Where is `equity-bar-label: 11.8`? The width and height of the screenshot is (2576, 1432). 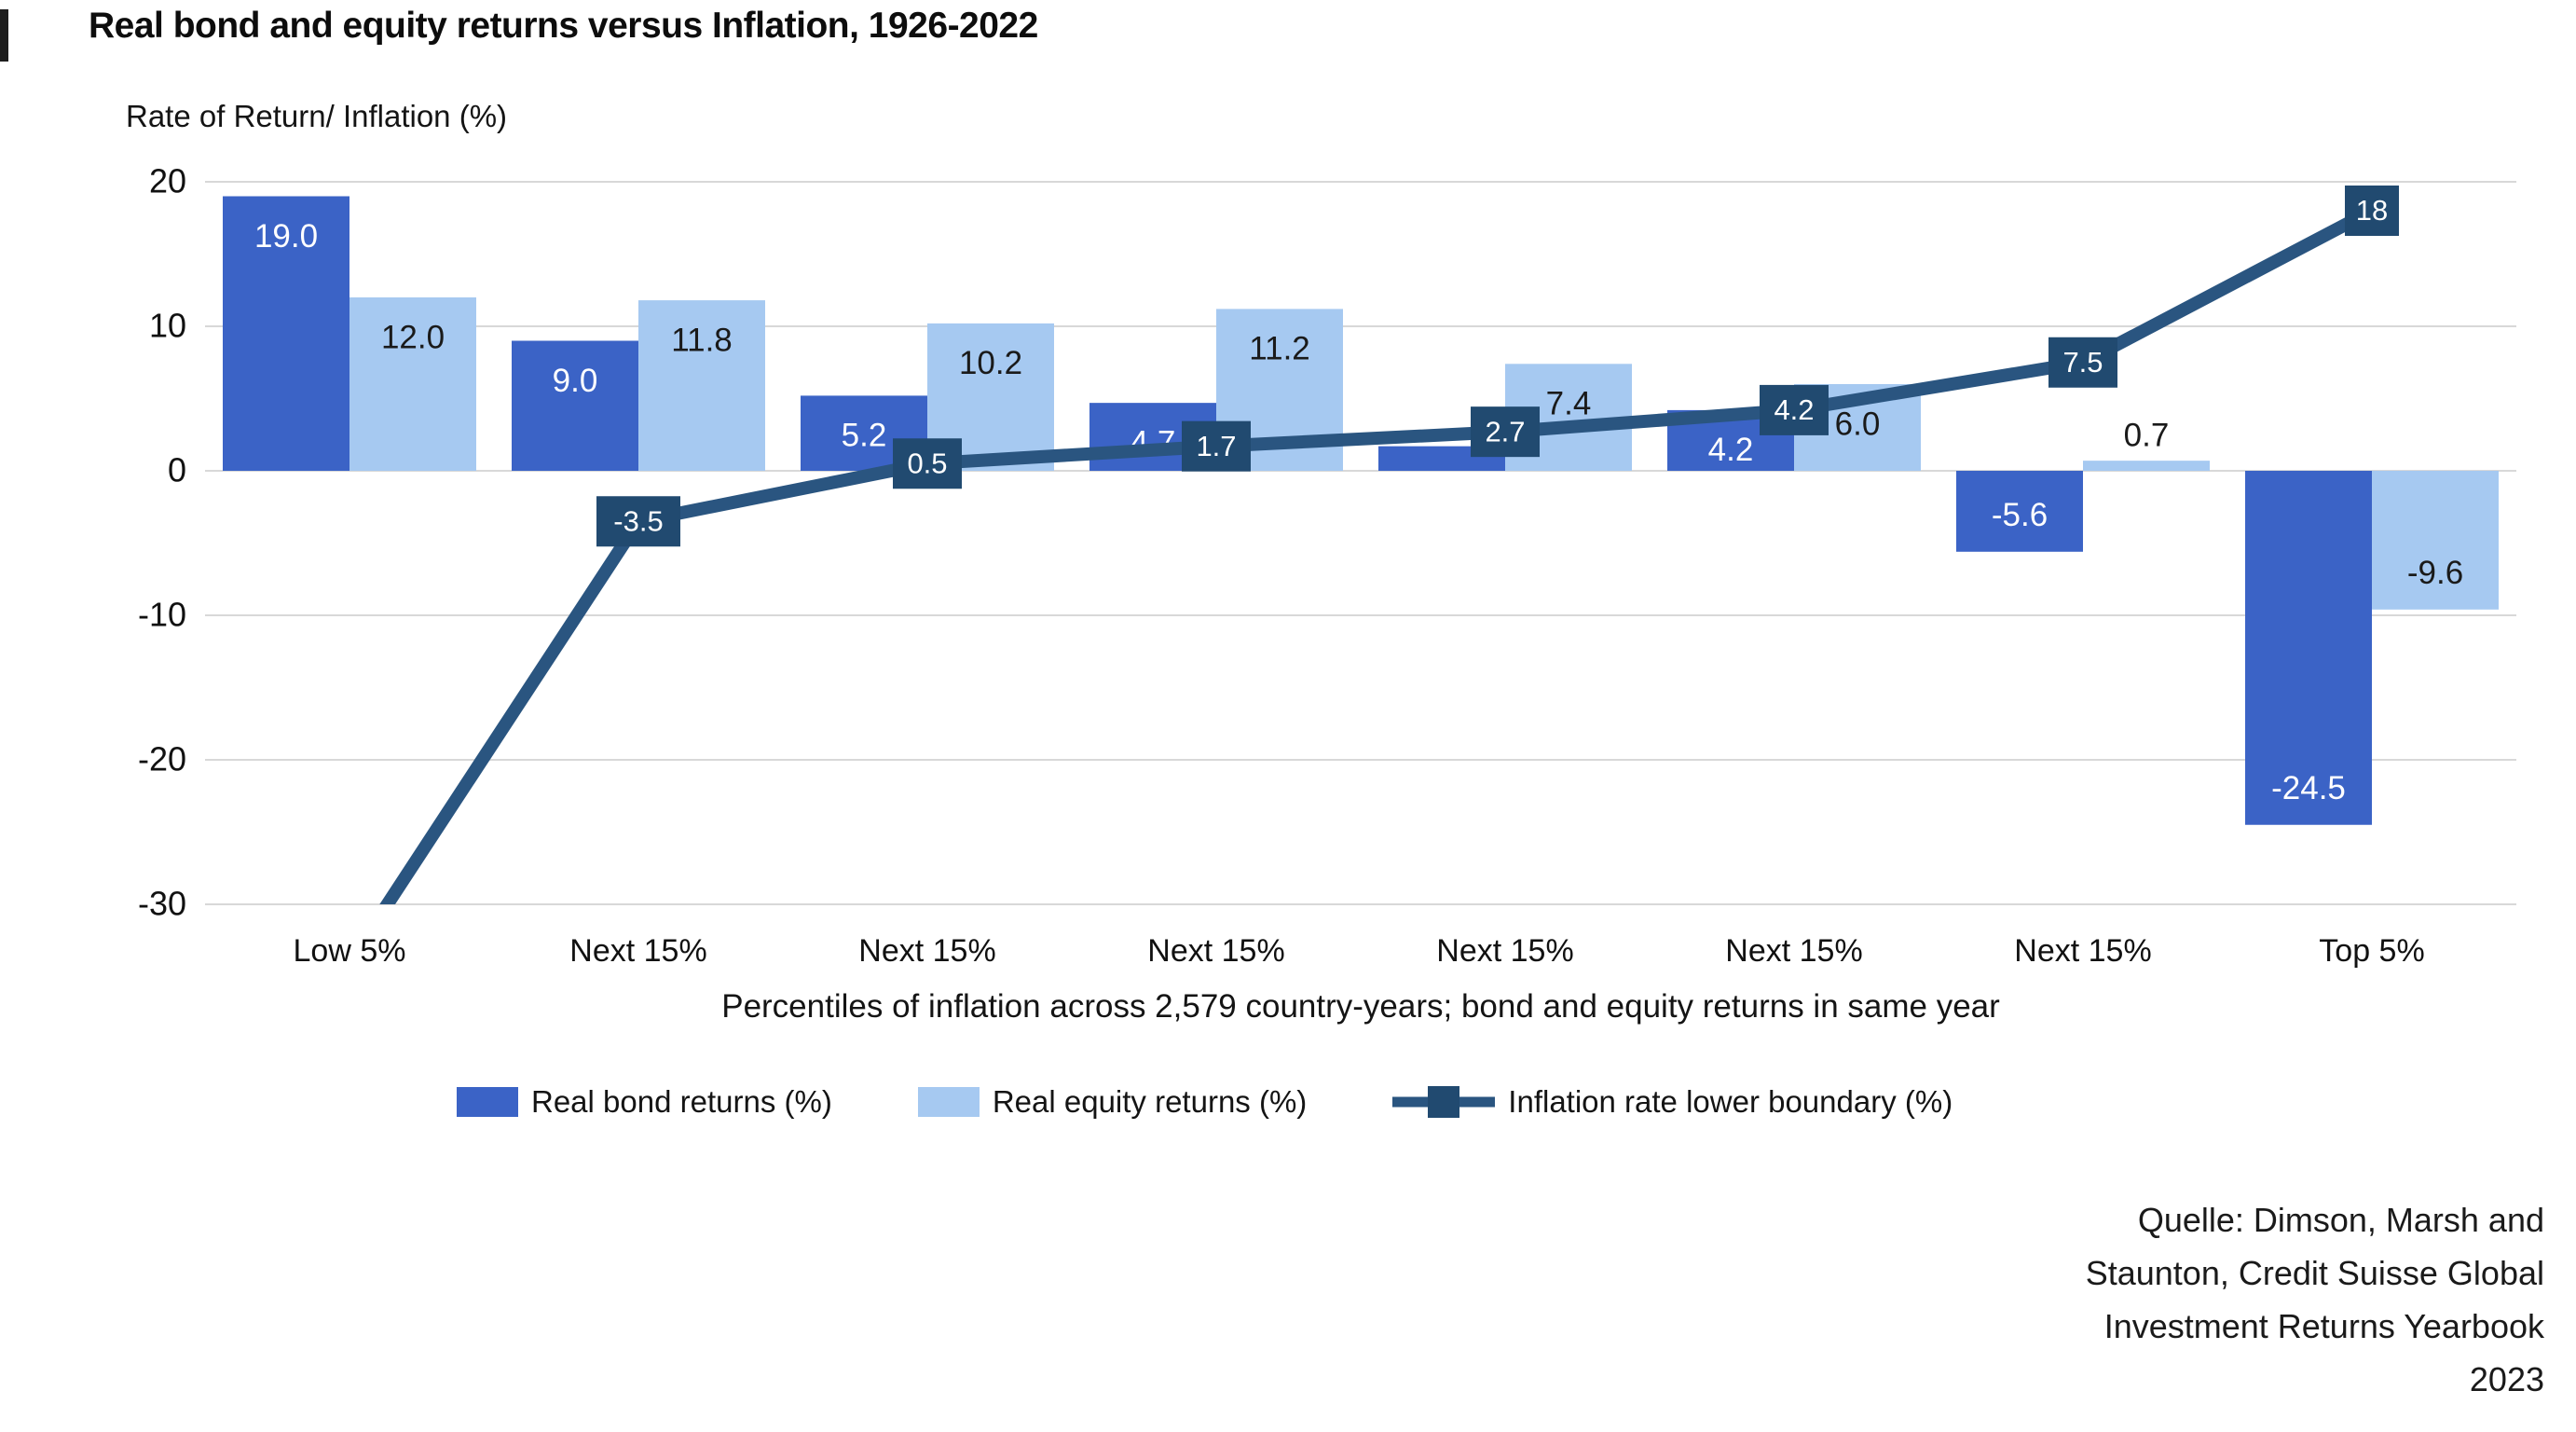
equity-bar-label: 11.8 is located at coordinates (702, 340).